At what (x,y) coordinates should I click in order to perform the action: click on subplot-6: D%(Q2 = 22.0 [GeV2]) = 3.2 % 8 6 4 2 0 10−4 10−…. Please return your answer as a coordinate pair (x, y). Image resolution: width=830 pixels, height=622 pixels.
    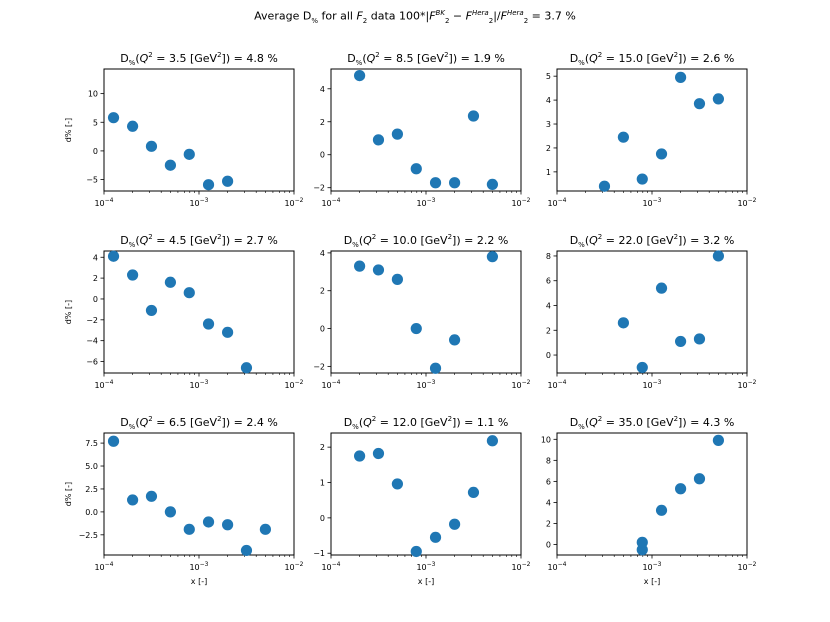
    Looking at the image, I should click on (651, 311).